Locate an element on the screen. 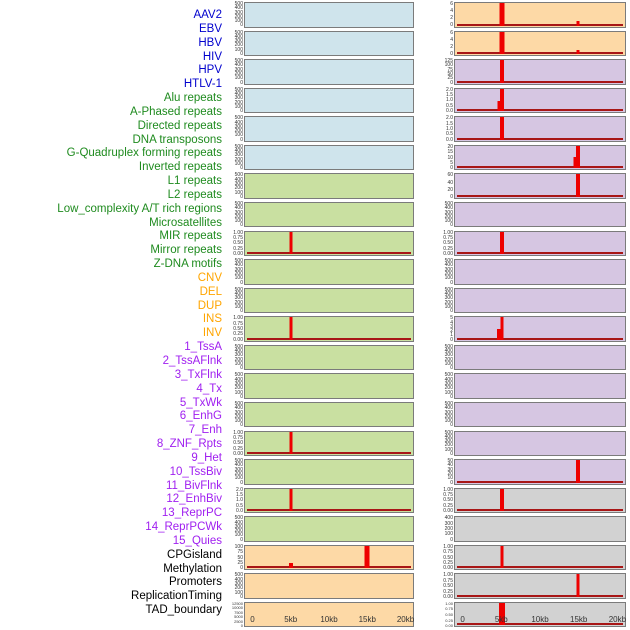 The width and height of the screenshot is (630, 630). y-tick-label: 75 is located at coordinates (450, 69).